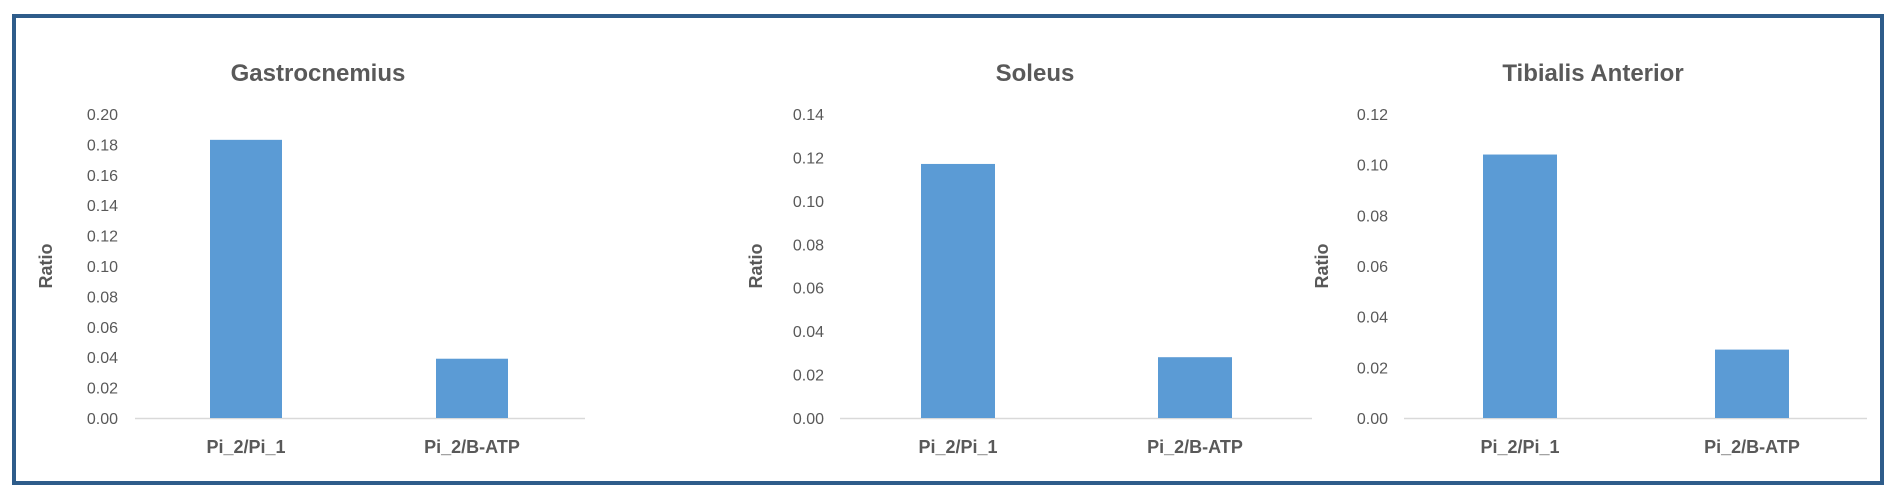  Describe the element at coordinates (102, 176) in the screenshot. I see `y-tick-label: 0.16` at that location.